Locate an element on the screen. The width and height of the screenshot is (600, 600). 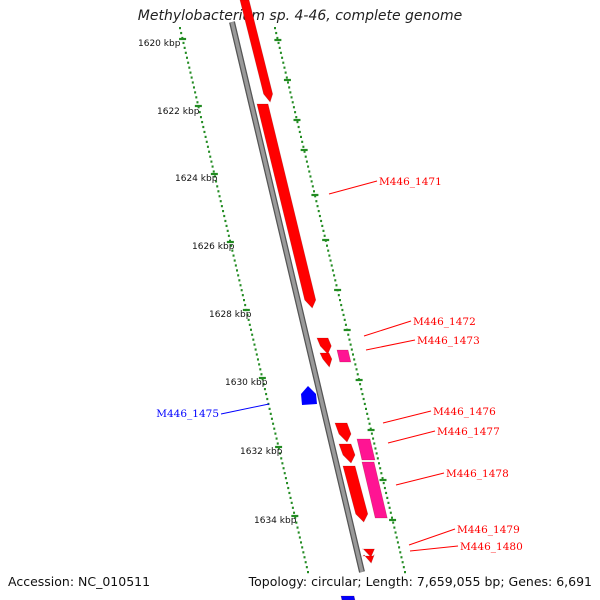
scale-label: 1624 kbp is located at coordinates (196, 179).